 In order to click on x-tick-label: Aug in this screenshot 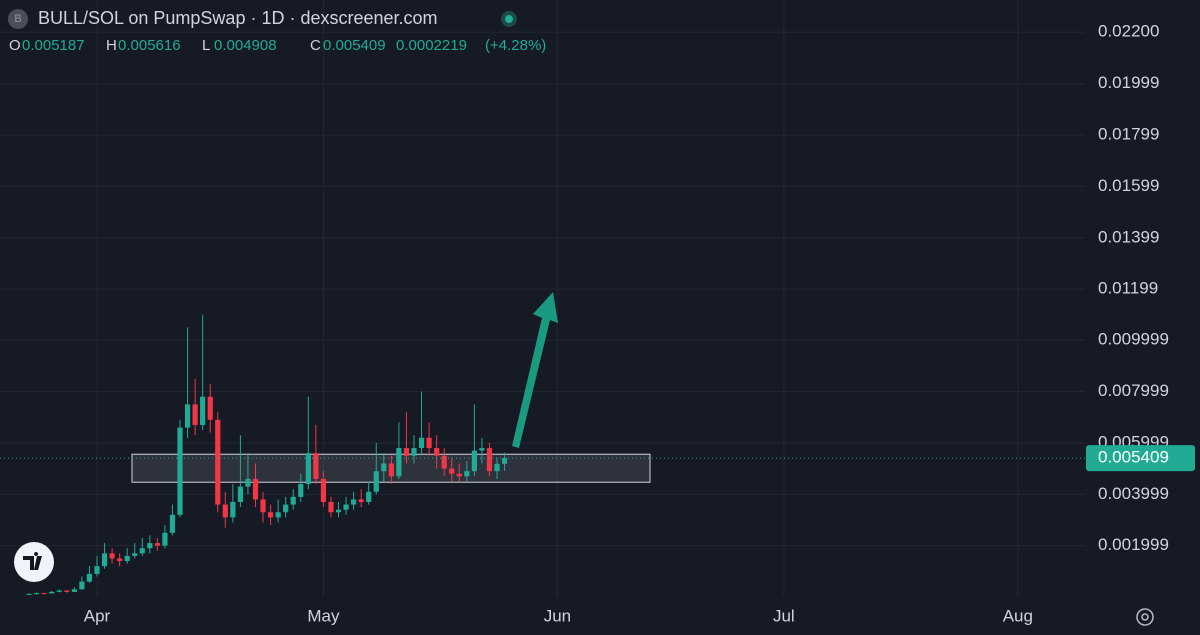, I will do `click(1018, 615)`.